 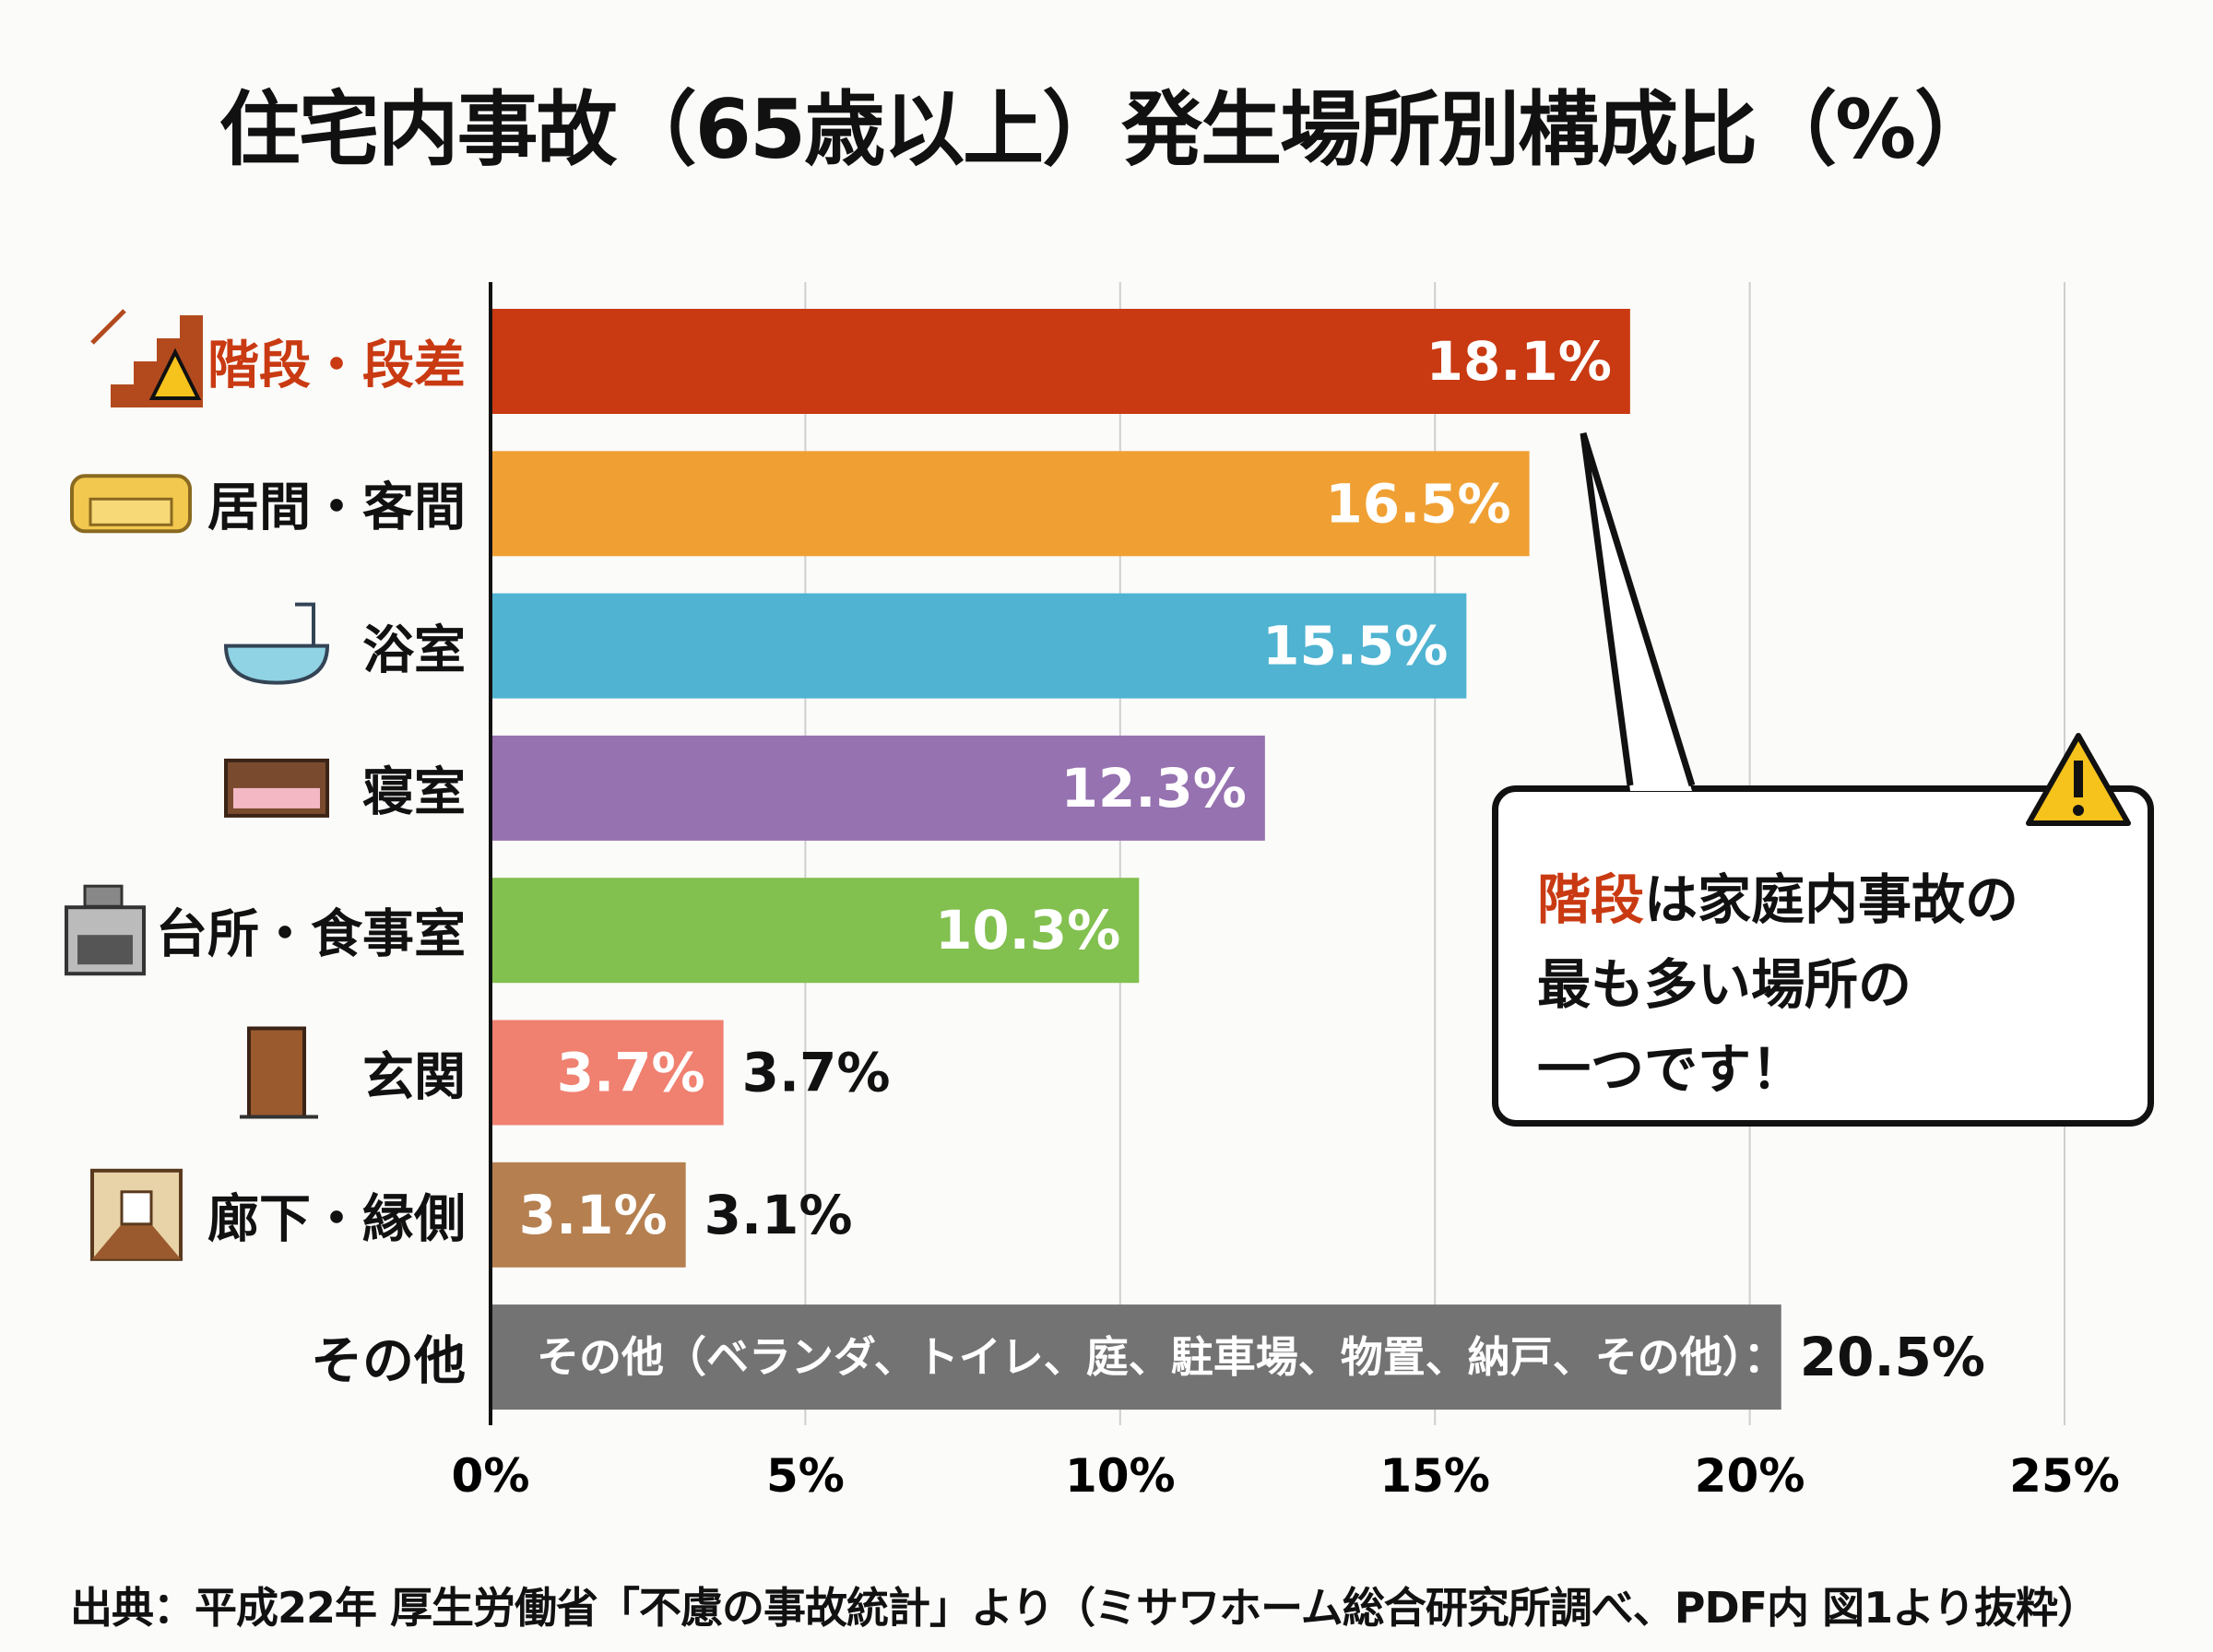 I want to click on category-label: 寝室, so click(x=414, y=792).